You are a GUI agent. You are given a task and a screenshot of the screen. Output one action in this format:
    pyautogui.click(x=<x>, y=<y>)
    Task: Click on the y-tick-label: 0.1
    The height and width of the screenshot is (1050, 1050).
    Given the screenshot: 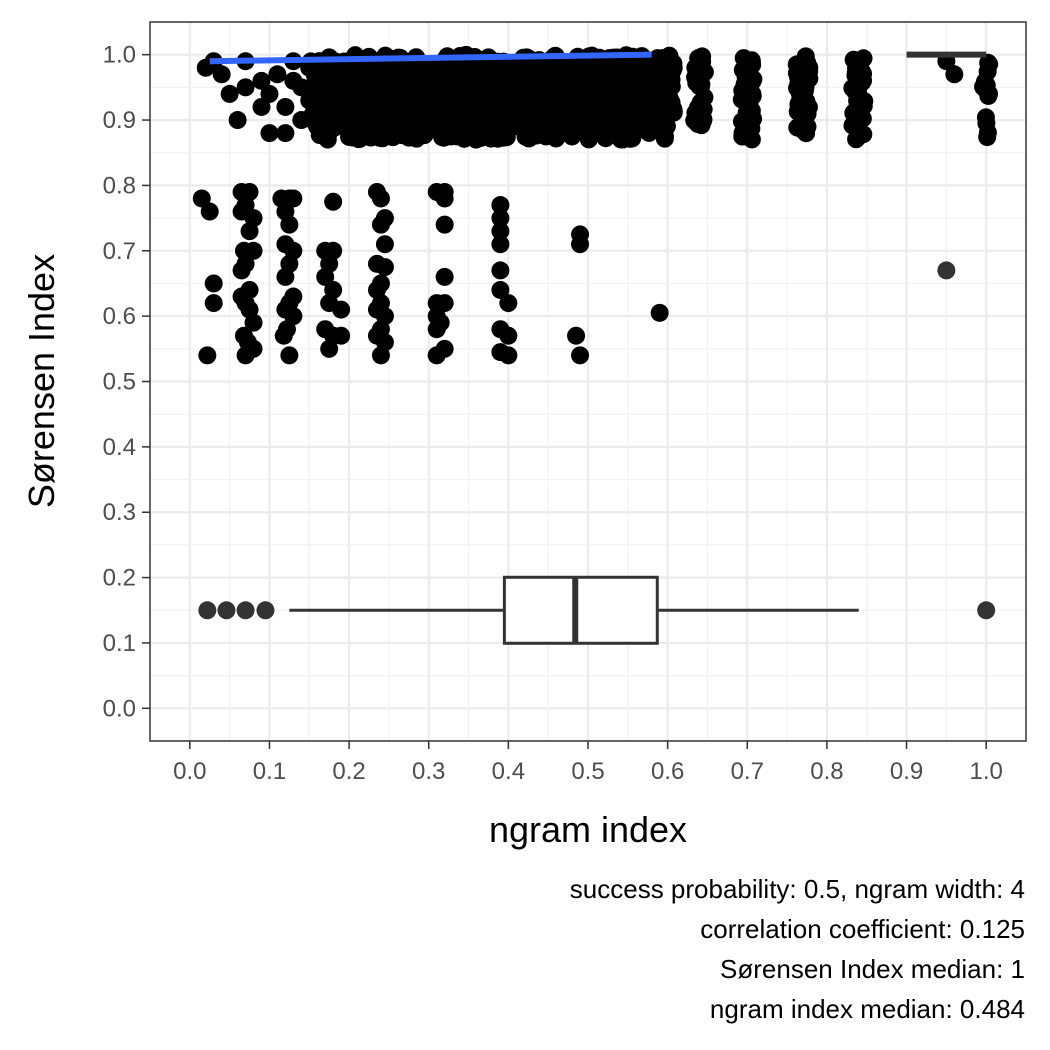 What is the action you would take?
    pyautogui.click(x=119, y=643)
    